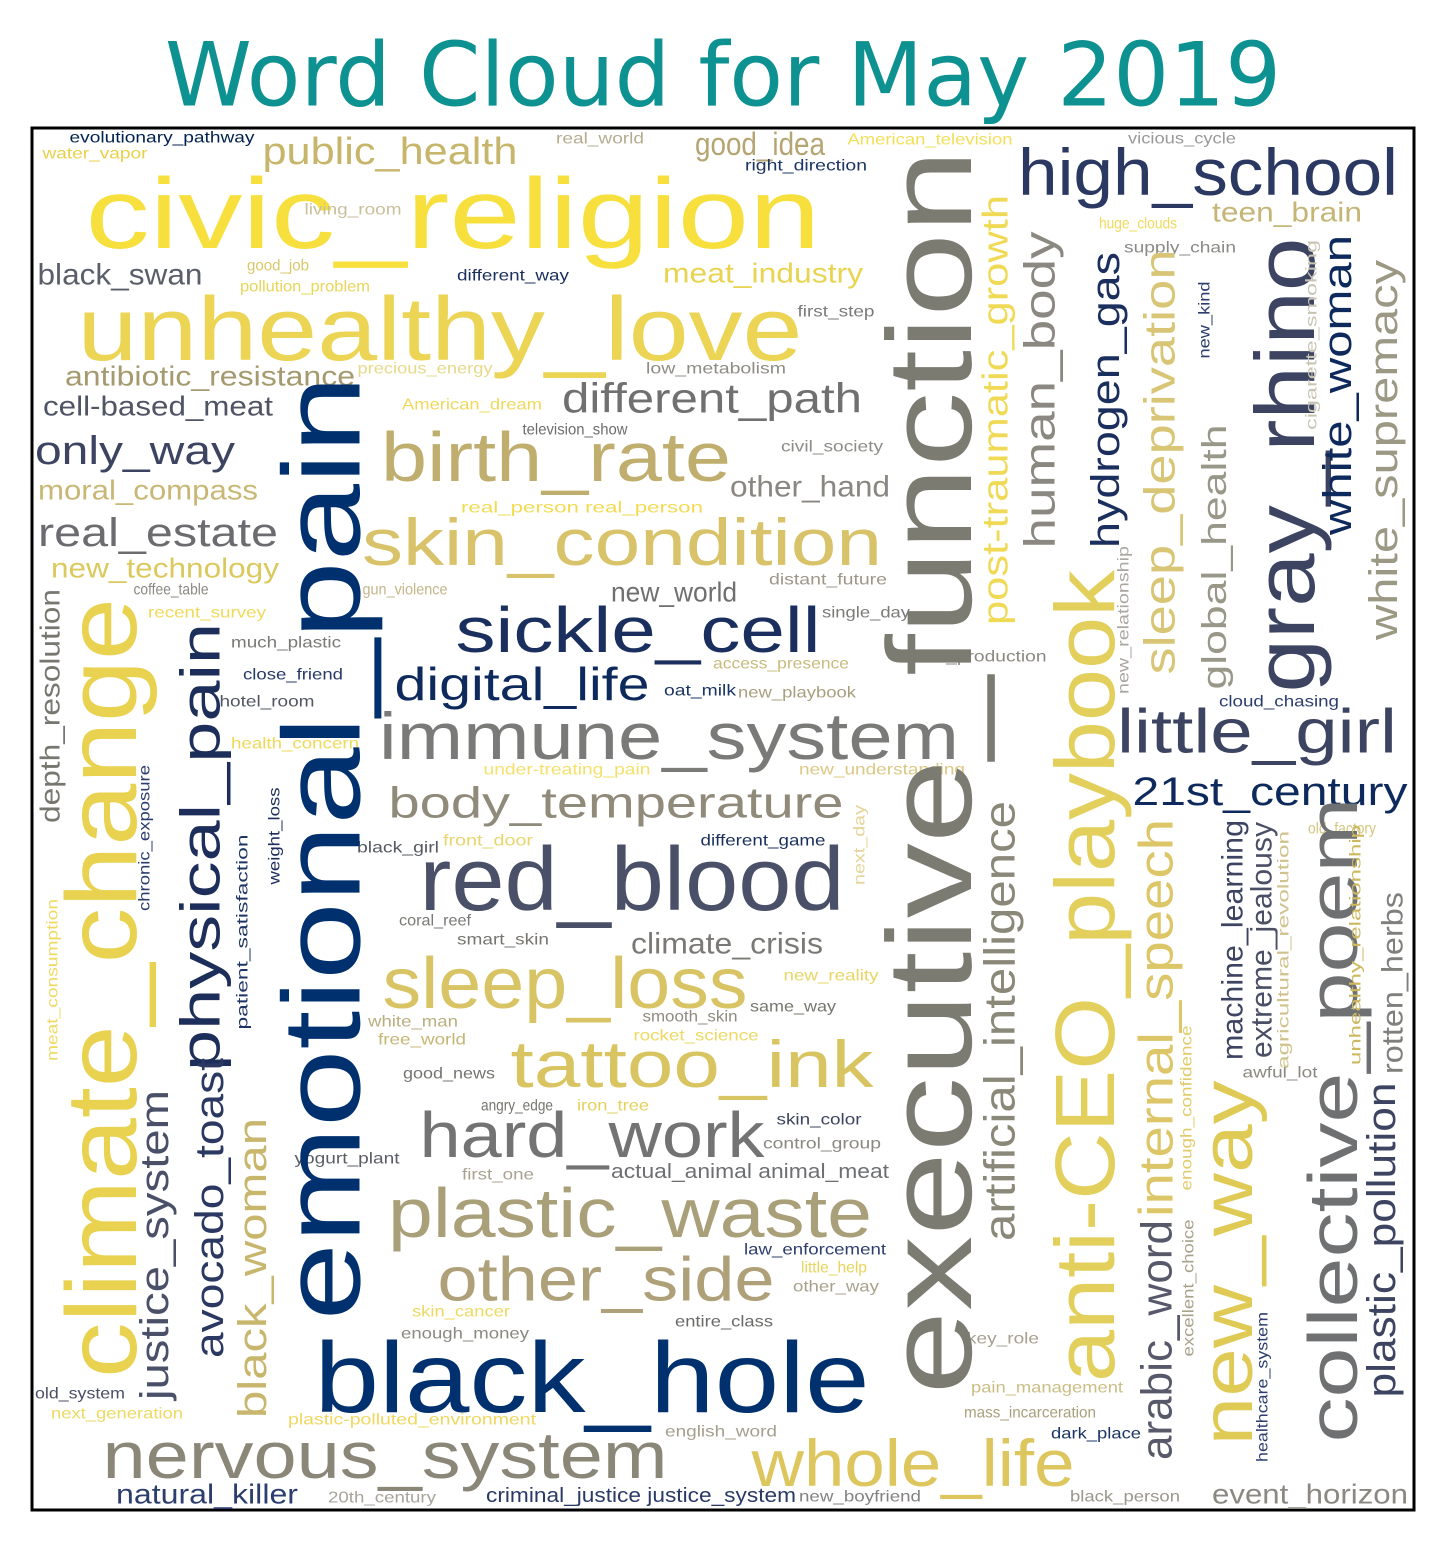  Describe the element at coordinates (210, 1208) in the screenshot. I see `word: avocado_toast` at that location.